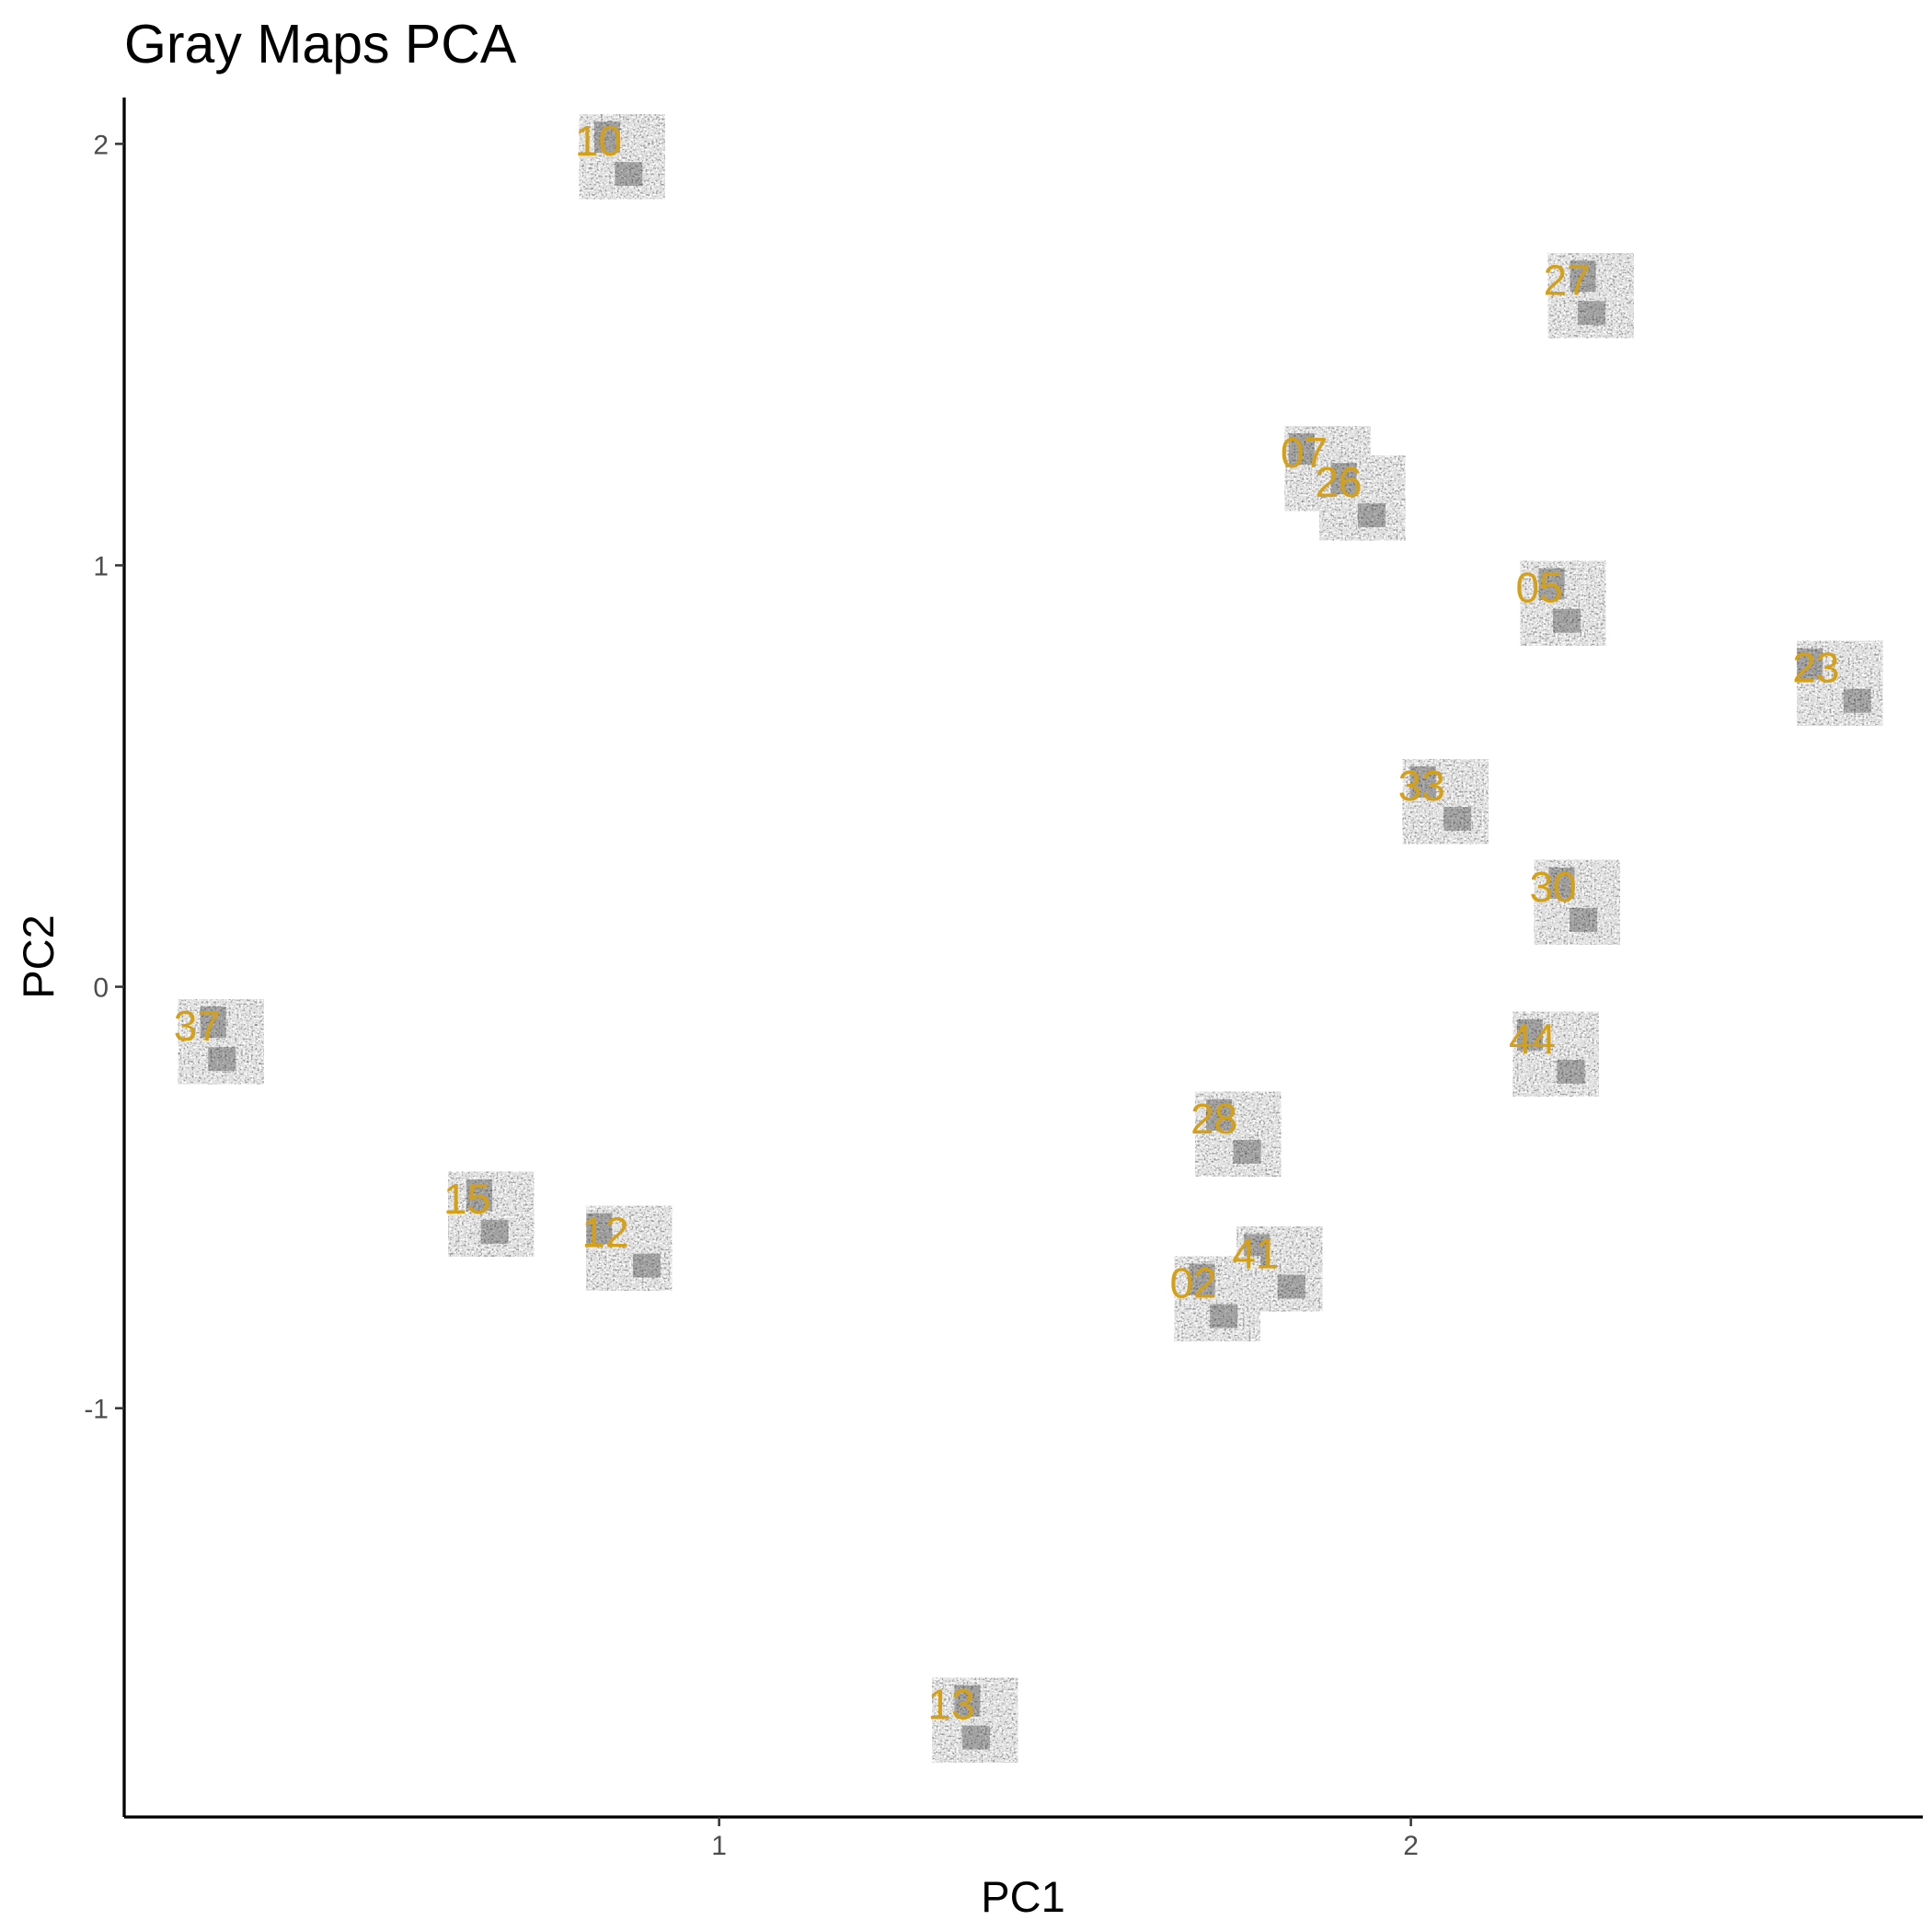  What do you see at coordinates (1411, 1846) in the screenshot?
I see `x-tick-label: 2` at bounding box center [1411, 1846].